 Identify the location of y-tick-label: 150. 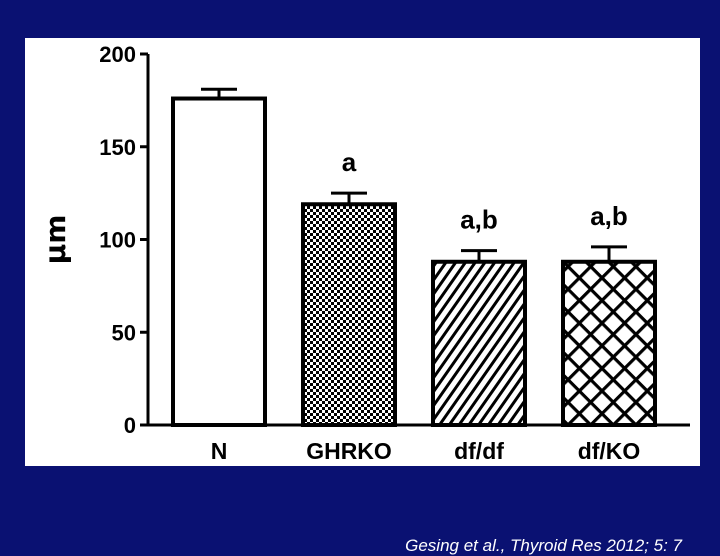
(117, 147).